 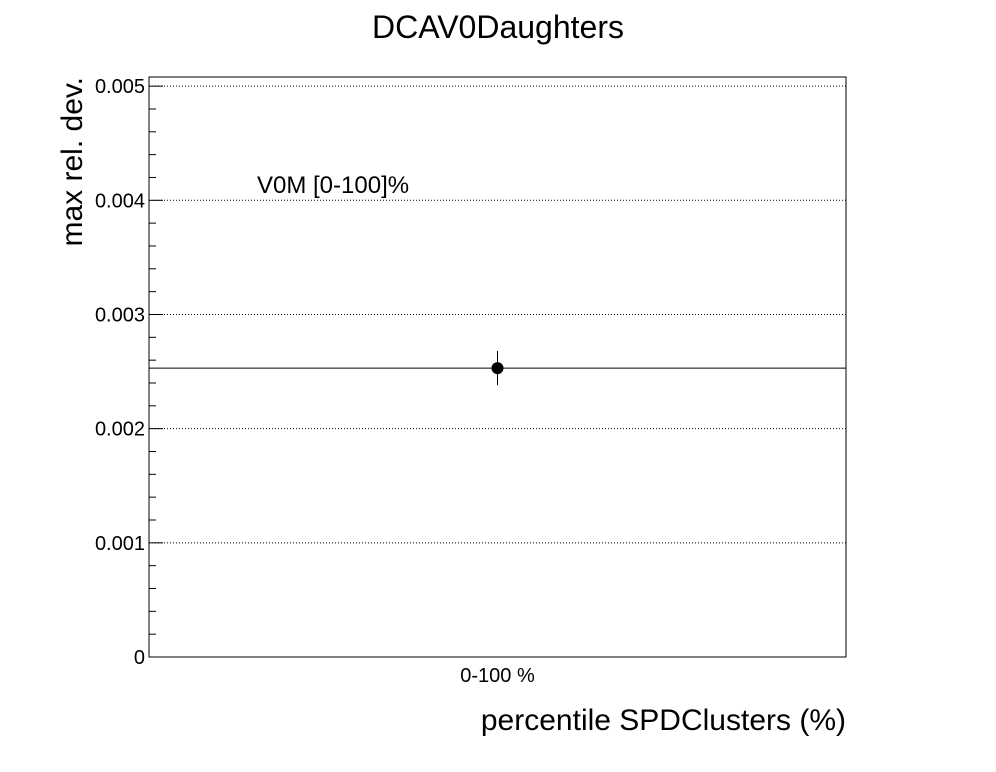 What do you see at coordinates (120, 544) in the screenshot?
I see `y-tick-label: 0.001` at bounding box center [120, 544].